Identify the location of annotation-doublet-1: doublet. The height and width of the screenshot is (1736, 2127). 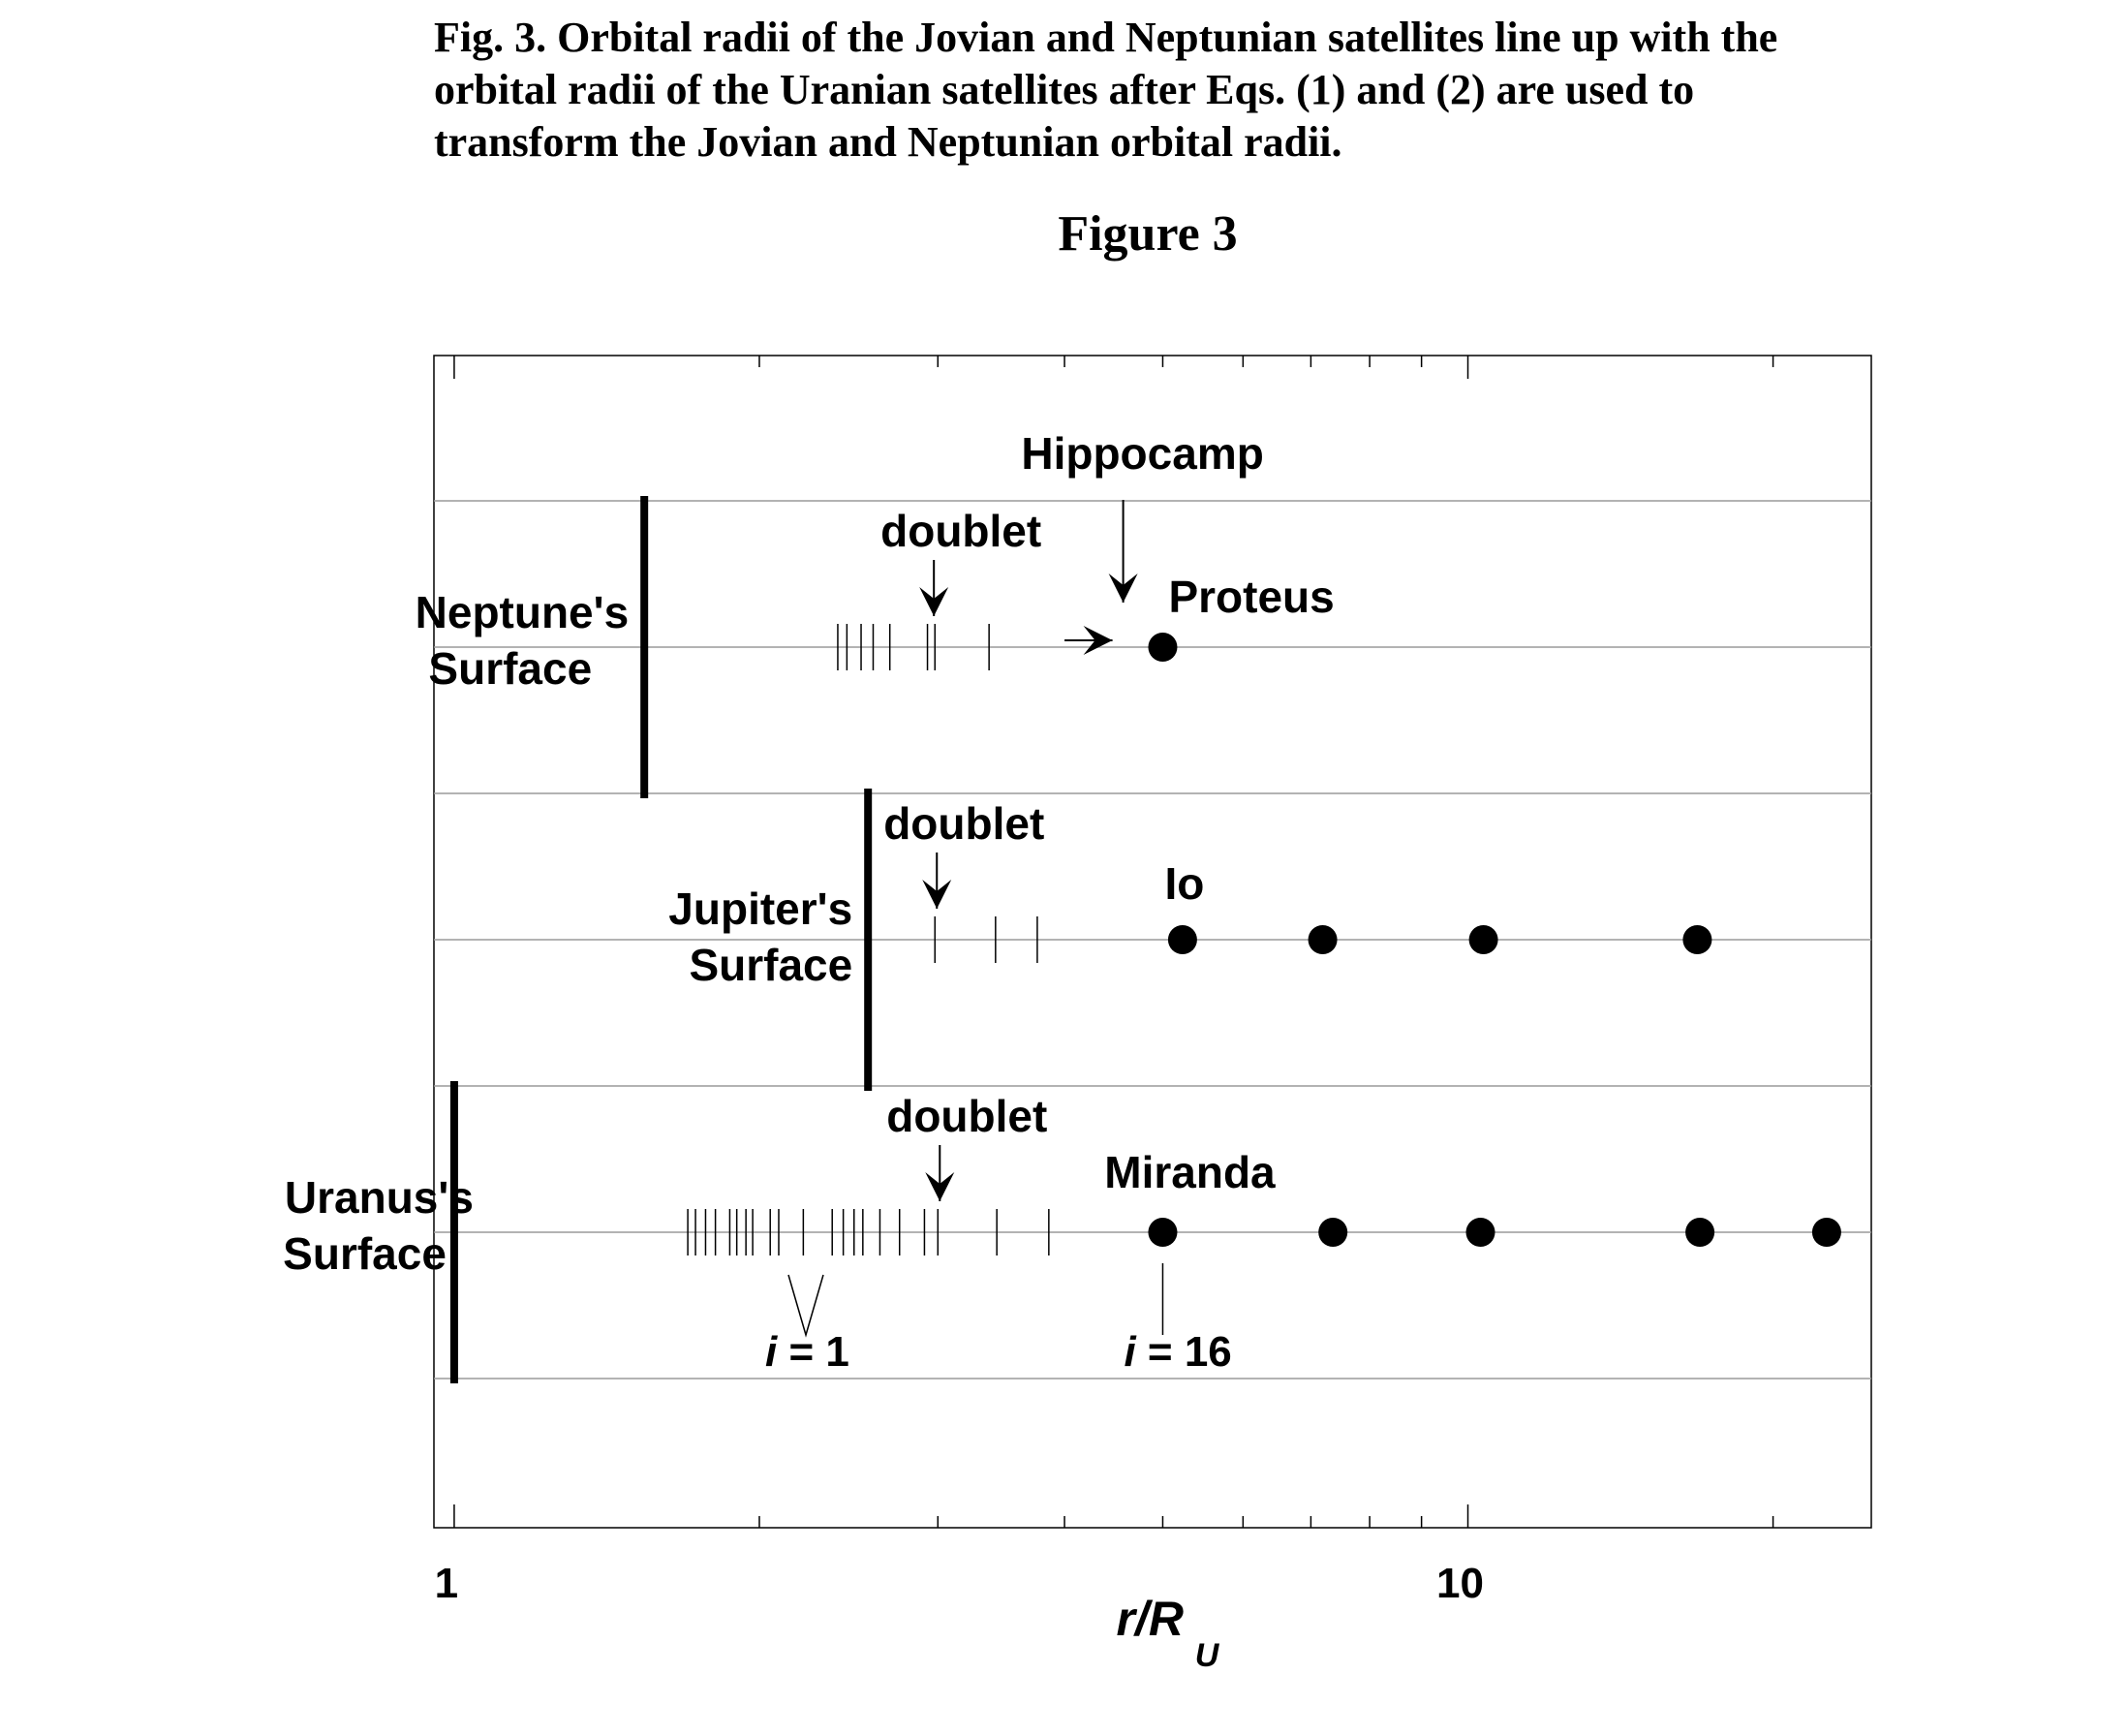
(963, 823).